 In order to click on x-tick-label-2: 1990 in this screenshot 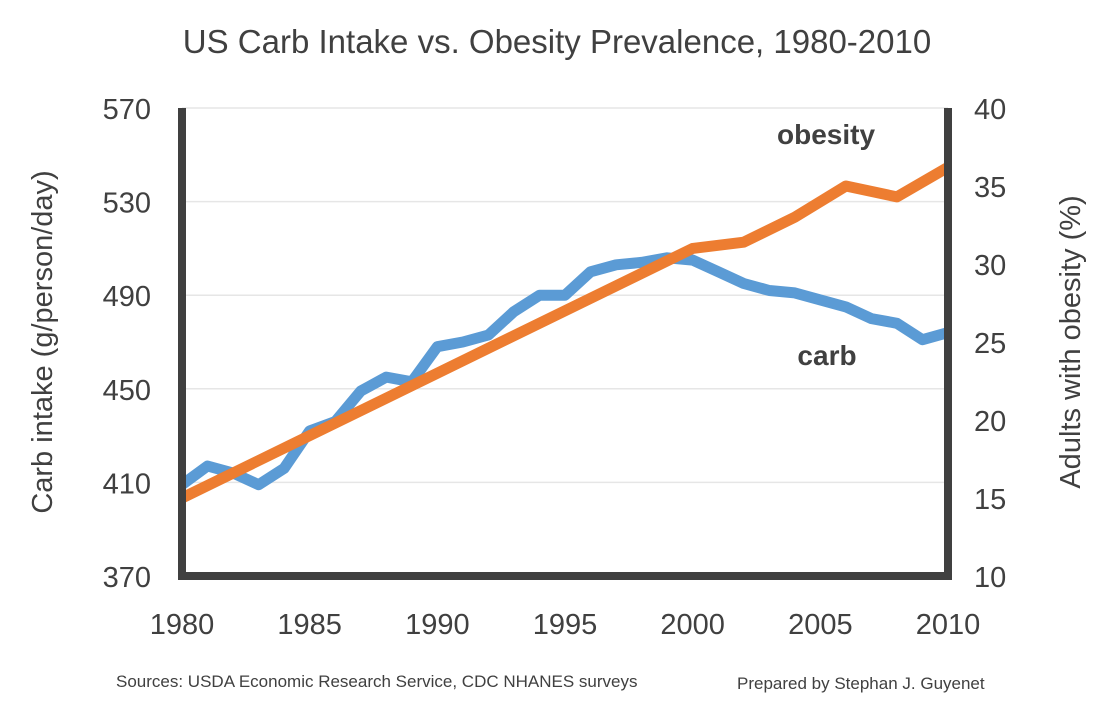, I will do `click(437, 625)`.